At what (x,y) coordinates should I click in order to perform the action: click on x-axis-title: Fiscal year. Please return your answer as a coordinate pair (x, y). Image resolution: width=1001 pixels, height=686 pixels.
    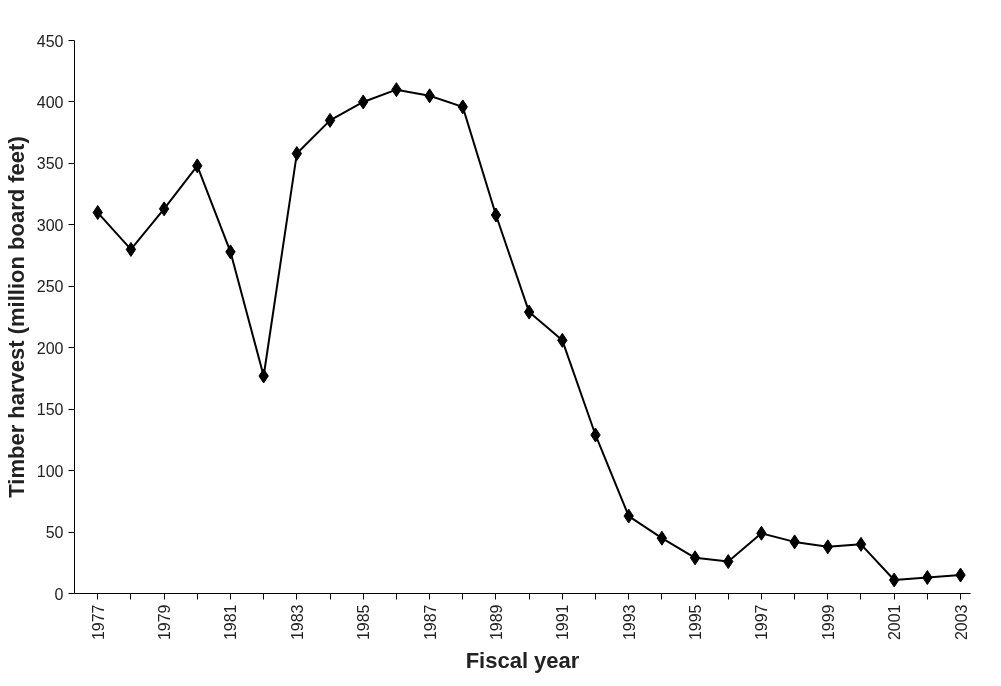
    Looking at the image, I should click on (522, 661).